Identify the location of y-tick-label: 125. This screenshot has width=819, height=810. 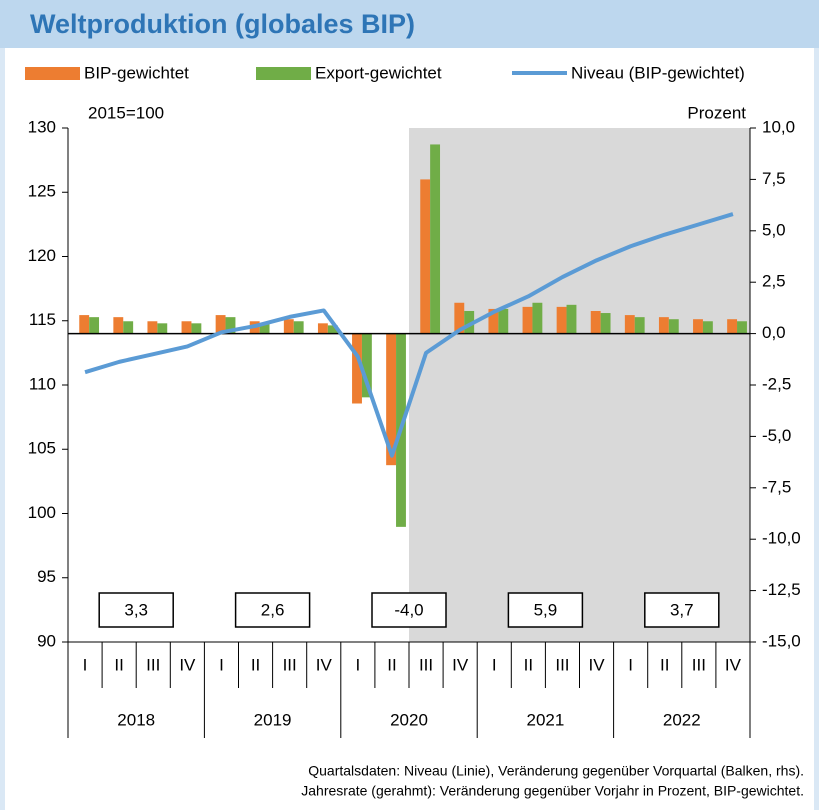
(42, 191).